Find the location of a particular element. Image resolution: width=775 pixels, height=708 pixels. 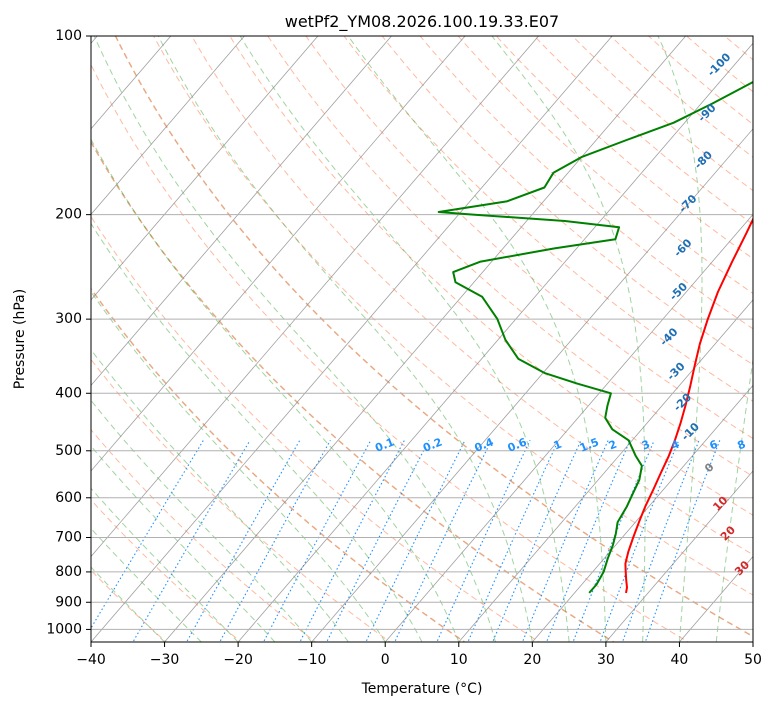

y-tick-label: 1000 is located at coordinates (64, 629).